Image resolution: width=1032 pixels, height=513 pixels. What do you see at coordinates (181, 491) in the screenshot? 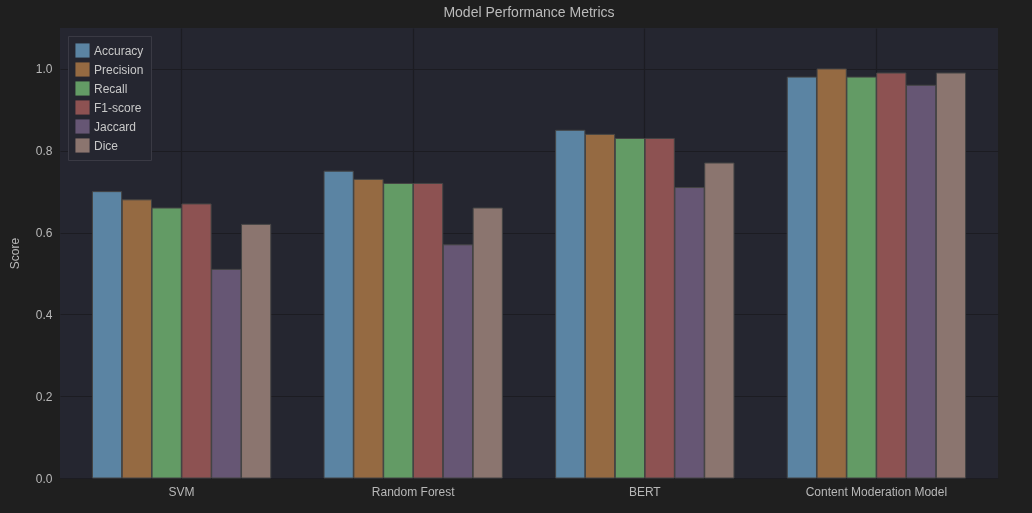
I see `x-tick-label: SVM` at bounding box center [181, 491].